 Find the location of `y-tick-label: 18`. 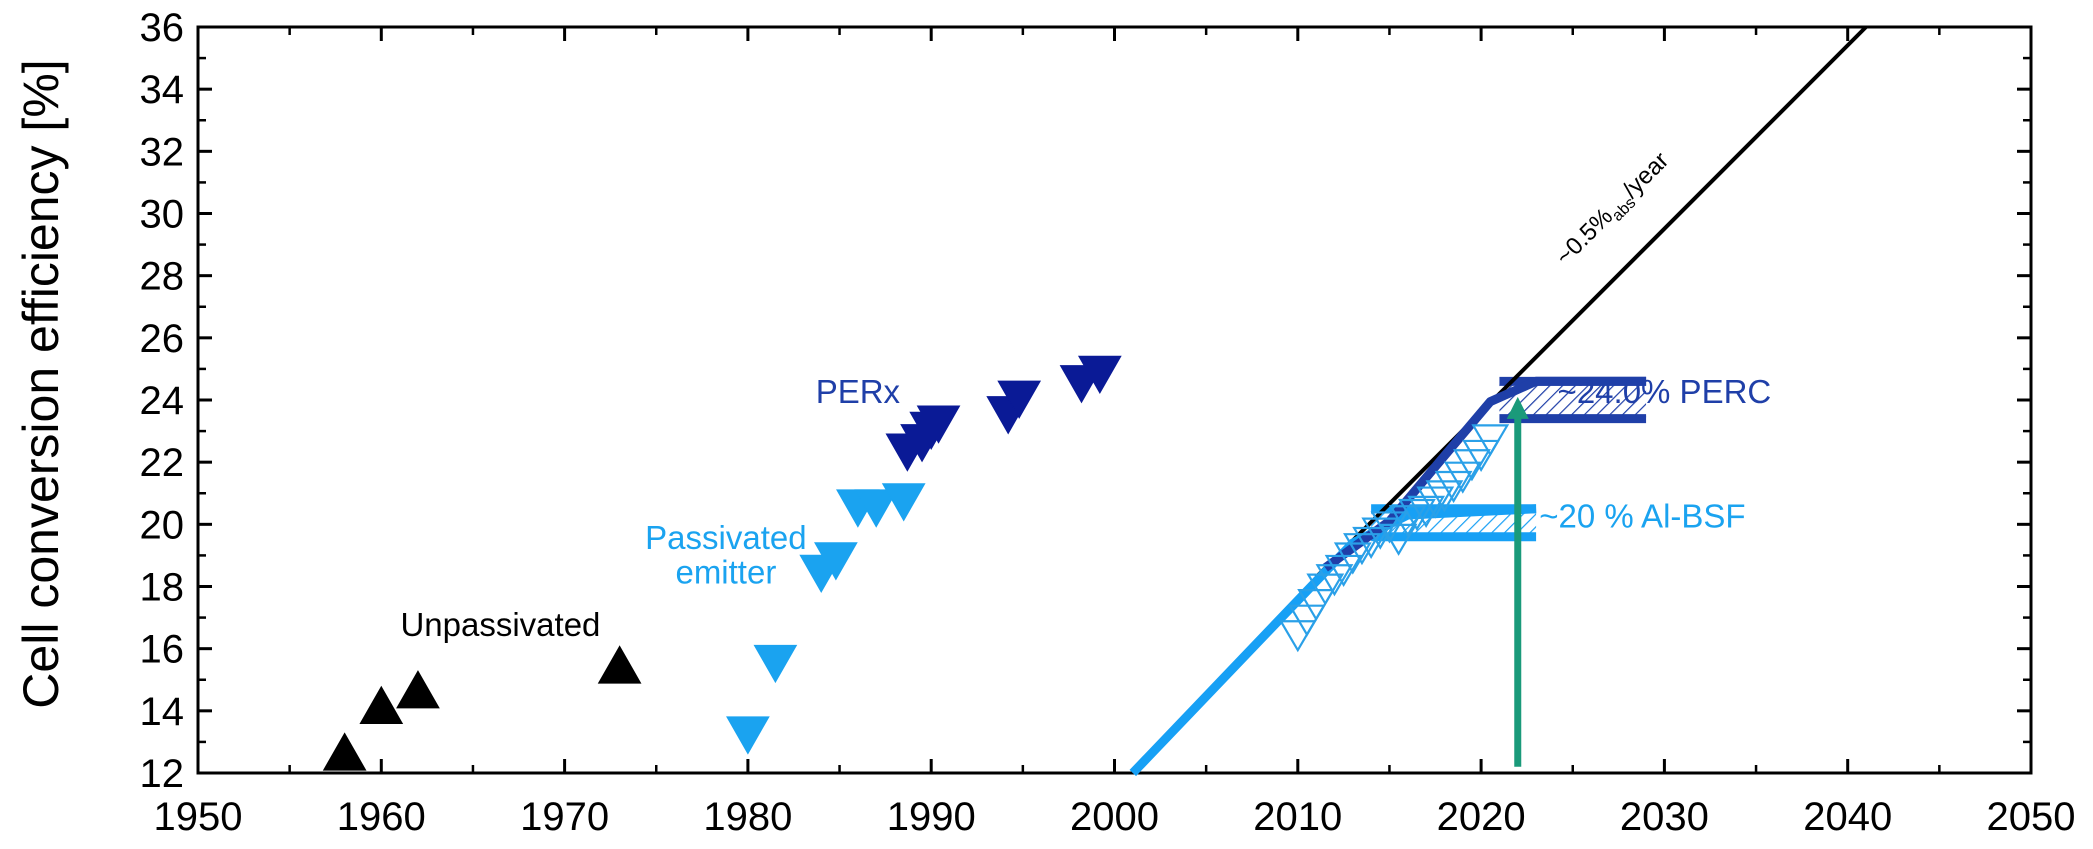

y-tick-label: 18 is located at coordinates (162, 588).